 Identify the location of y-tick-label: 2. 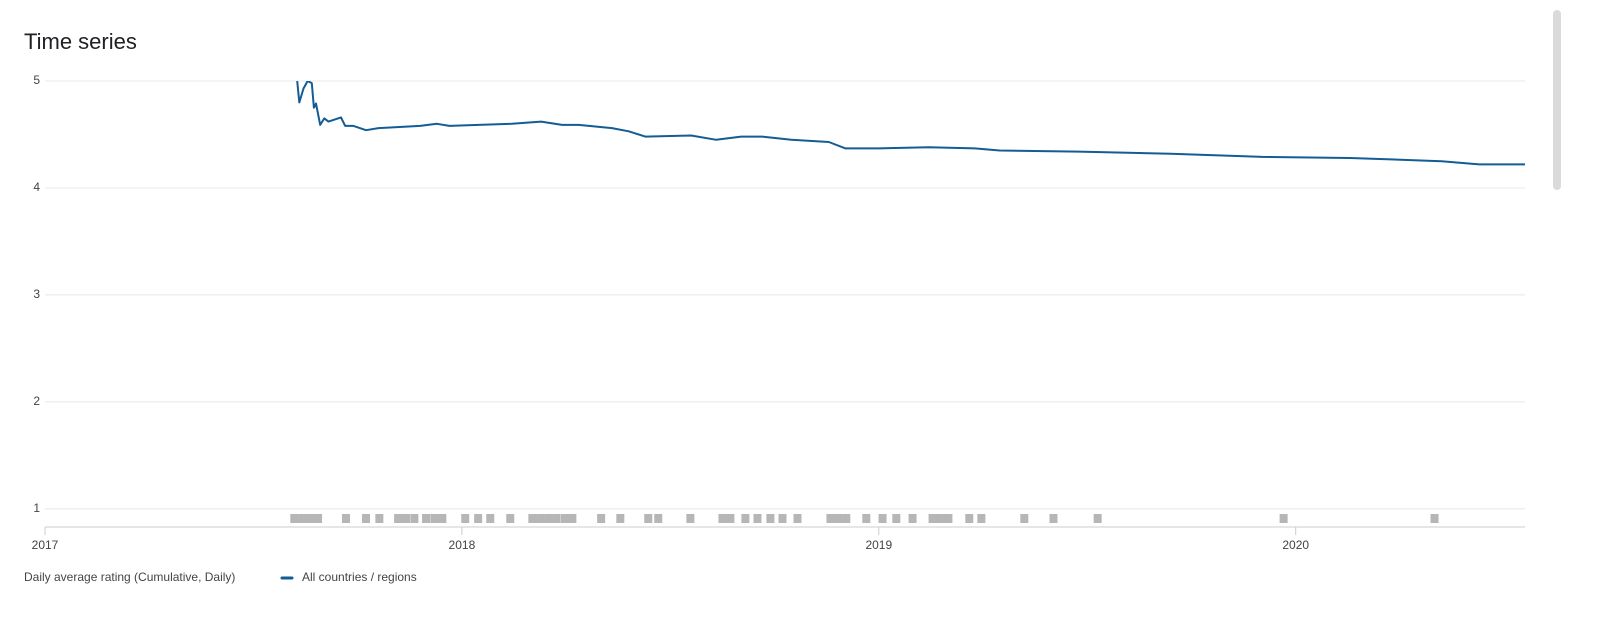
(36, 401).